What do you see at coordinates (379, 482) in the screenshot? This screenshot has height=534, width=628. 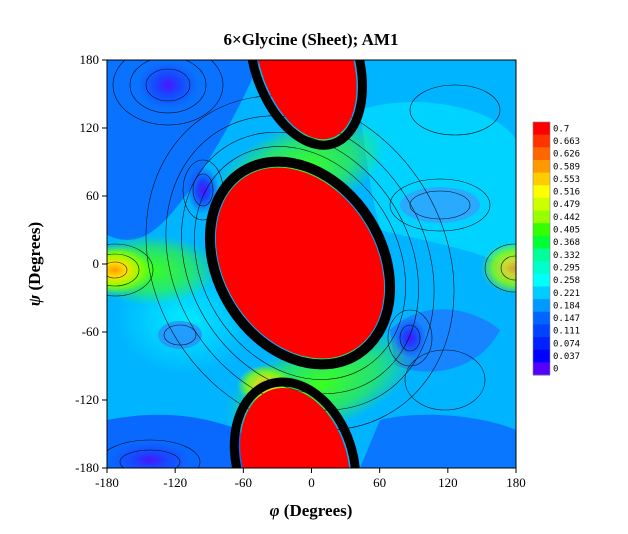 I see `x-tick-label: 60` at bounding box center [379, 482].